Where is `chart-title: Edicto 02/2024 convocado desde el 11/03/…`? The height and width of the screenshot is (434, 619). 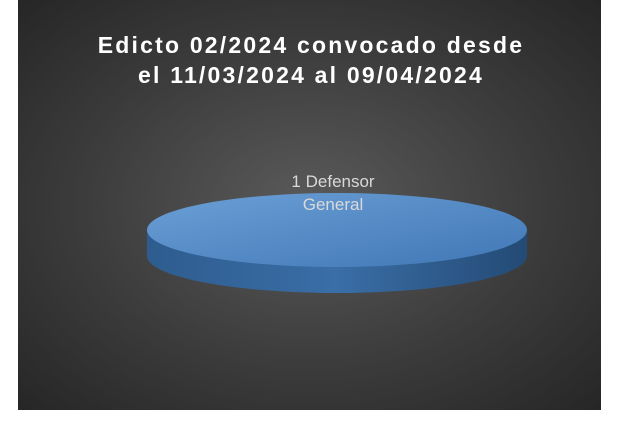 chart-title: Edicto 02/2024 convocado desde el 11/03/… is located at coordinates (311, 60).